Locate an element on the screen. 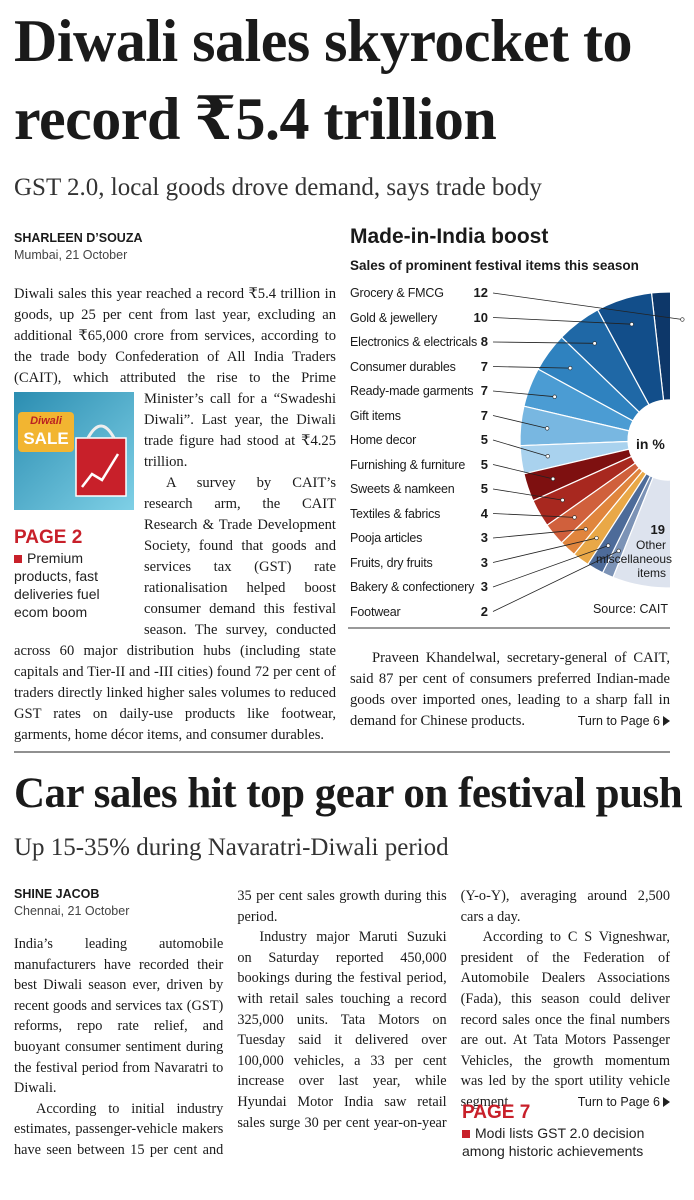 Image resolution: width=694 pixels, height=1200 pixels. category-label: Gold & jewellery is located at coordinates (394, 317).